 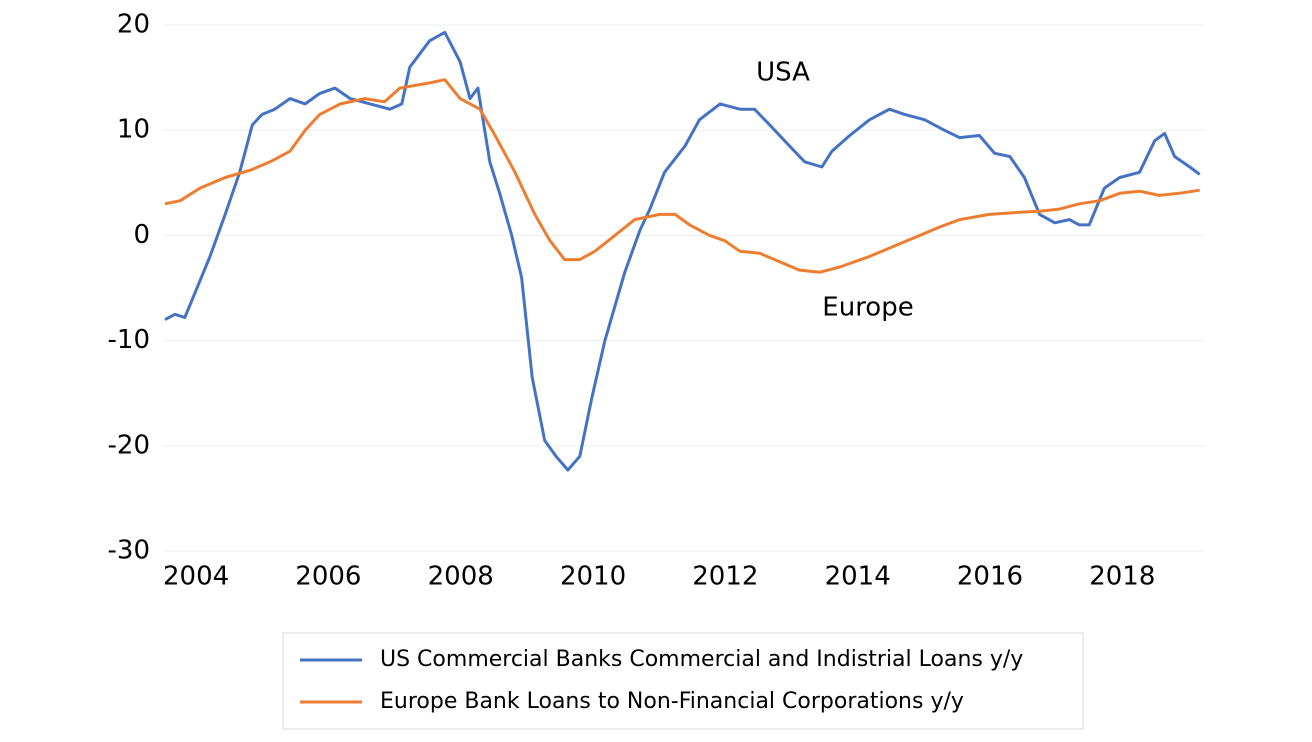 What do you see at coordinates (725, 577) in the screenshot?
I see `x-tick-label: 2012` at bounding box center [725, 577].